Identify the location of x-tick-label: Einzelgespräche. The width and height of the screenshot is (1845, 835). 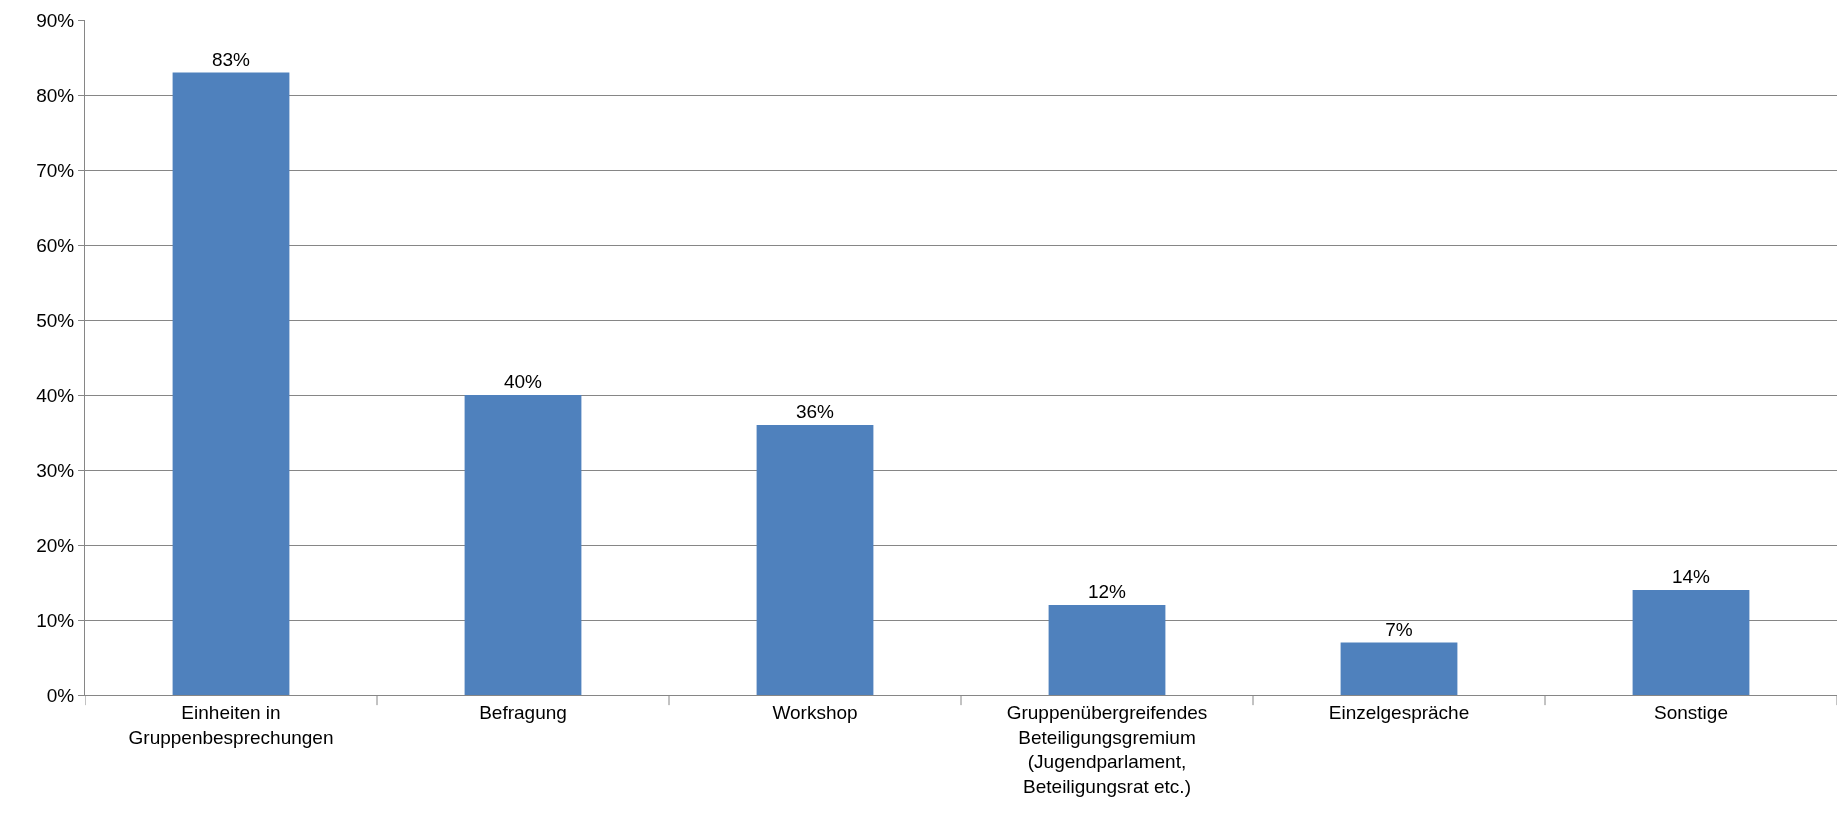
(1399, 712).